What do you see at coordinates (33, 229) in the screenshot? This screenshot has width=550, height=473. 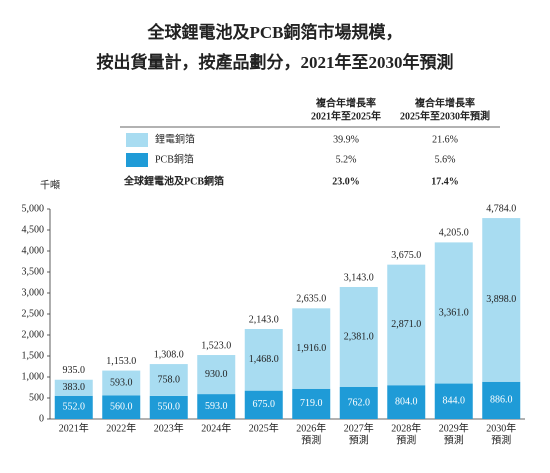 I see `y-tick-label: 4,500` at bounding box center [33, 229].